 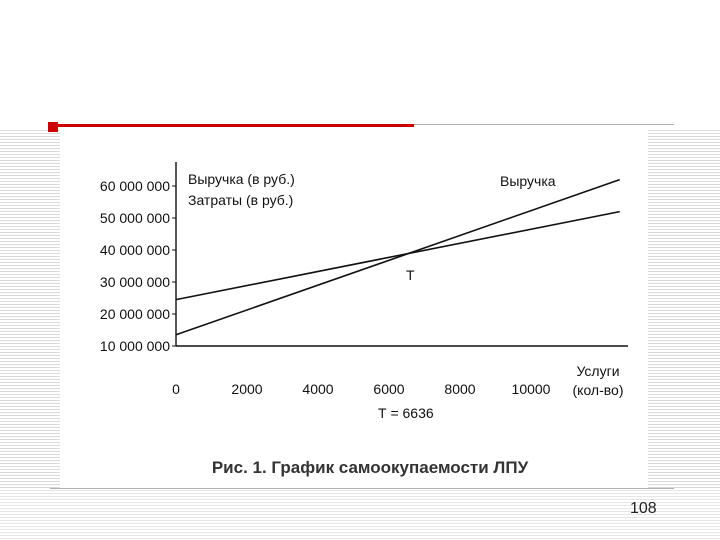 What do you see at coordinates (232, 125) in the screenshot?
I see `title-rule-red` at bounding box center [232, 125].